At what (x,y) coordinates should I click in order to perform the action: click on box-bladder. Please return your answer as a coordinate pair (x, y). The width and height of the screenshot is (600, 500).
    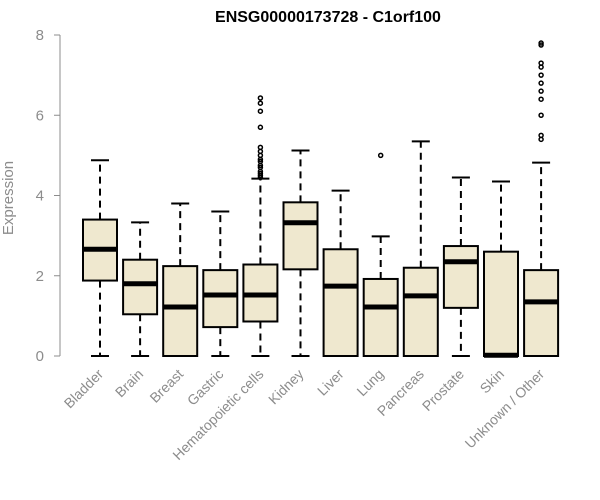
    Looking at the image, I should click on (100, 258).